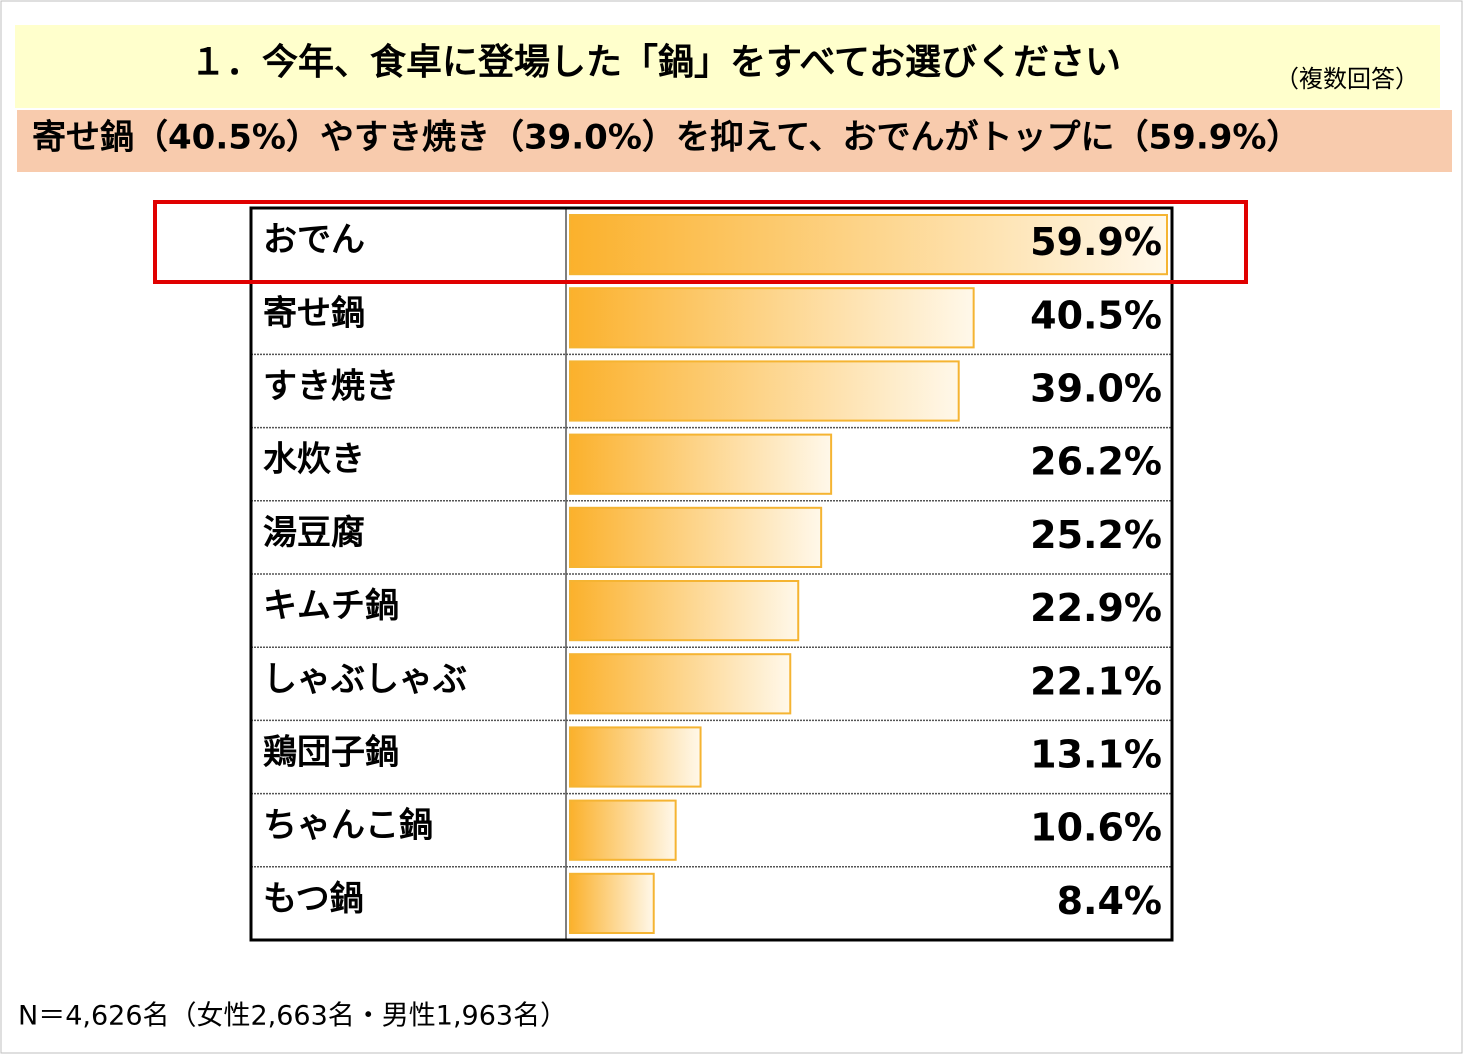 This screenshot has width=1464, height=1055. Describe the element at coordinates (365, 679) in the screenshot. I see `category-label: しゃぶしゃぶ` at that location.